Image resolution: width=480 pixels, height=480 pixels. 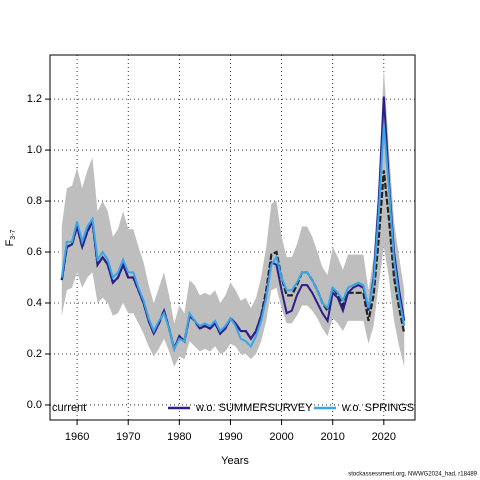 What do you see at coordinates (235, 461) in the screenshot?
I see `x-axis-label: Years` at bounding box center [235, 461].